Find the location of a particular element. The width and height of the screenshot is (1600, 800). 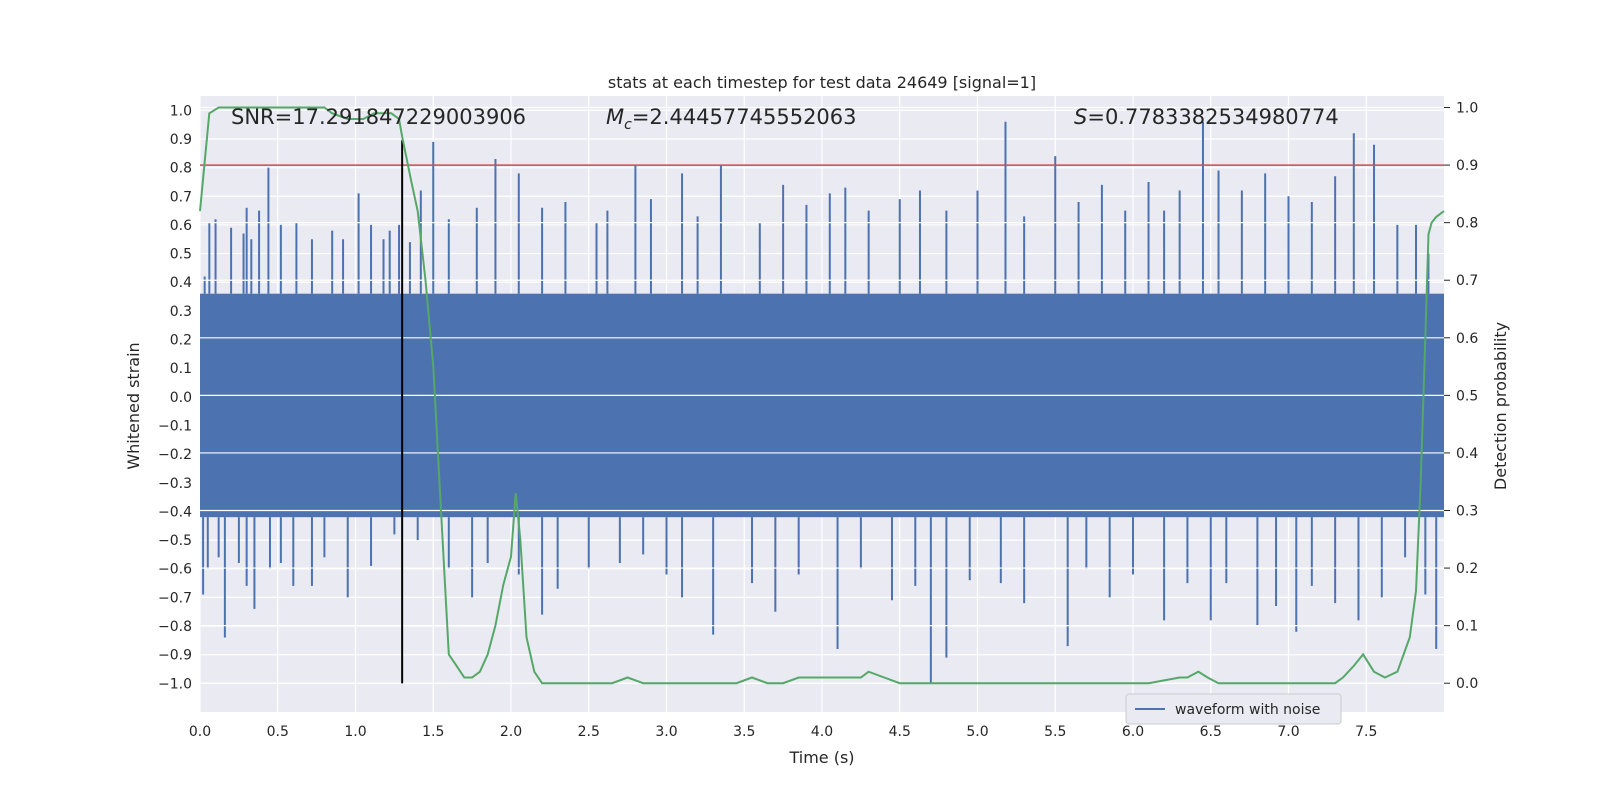

x-tick-label: 7.0 is located at coordinates (1288, 732).